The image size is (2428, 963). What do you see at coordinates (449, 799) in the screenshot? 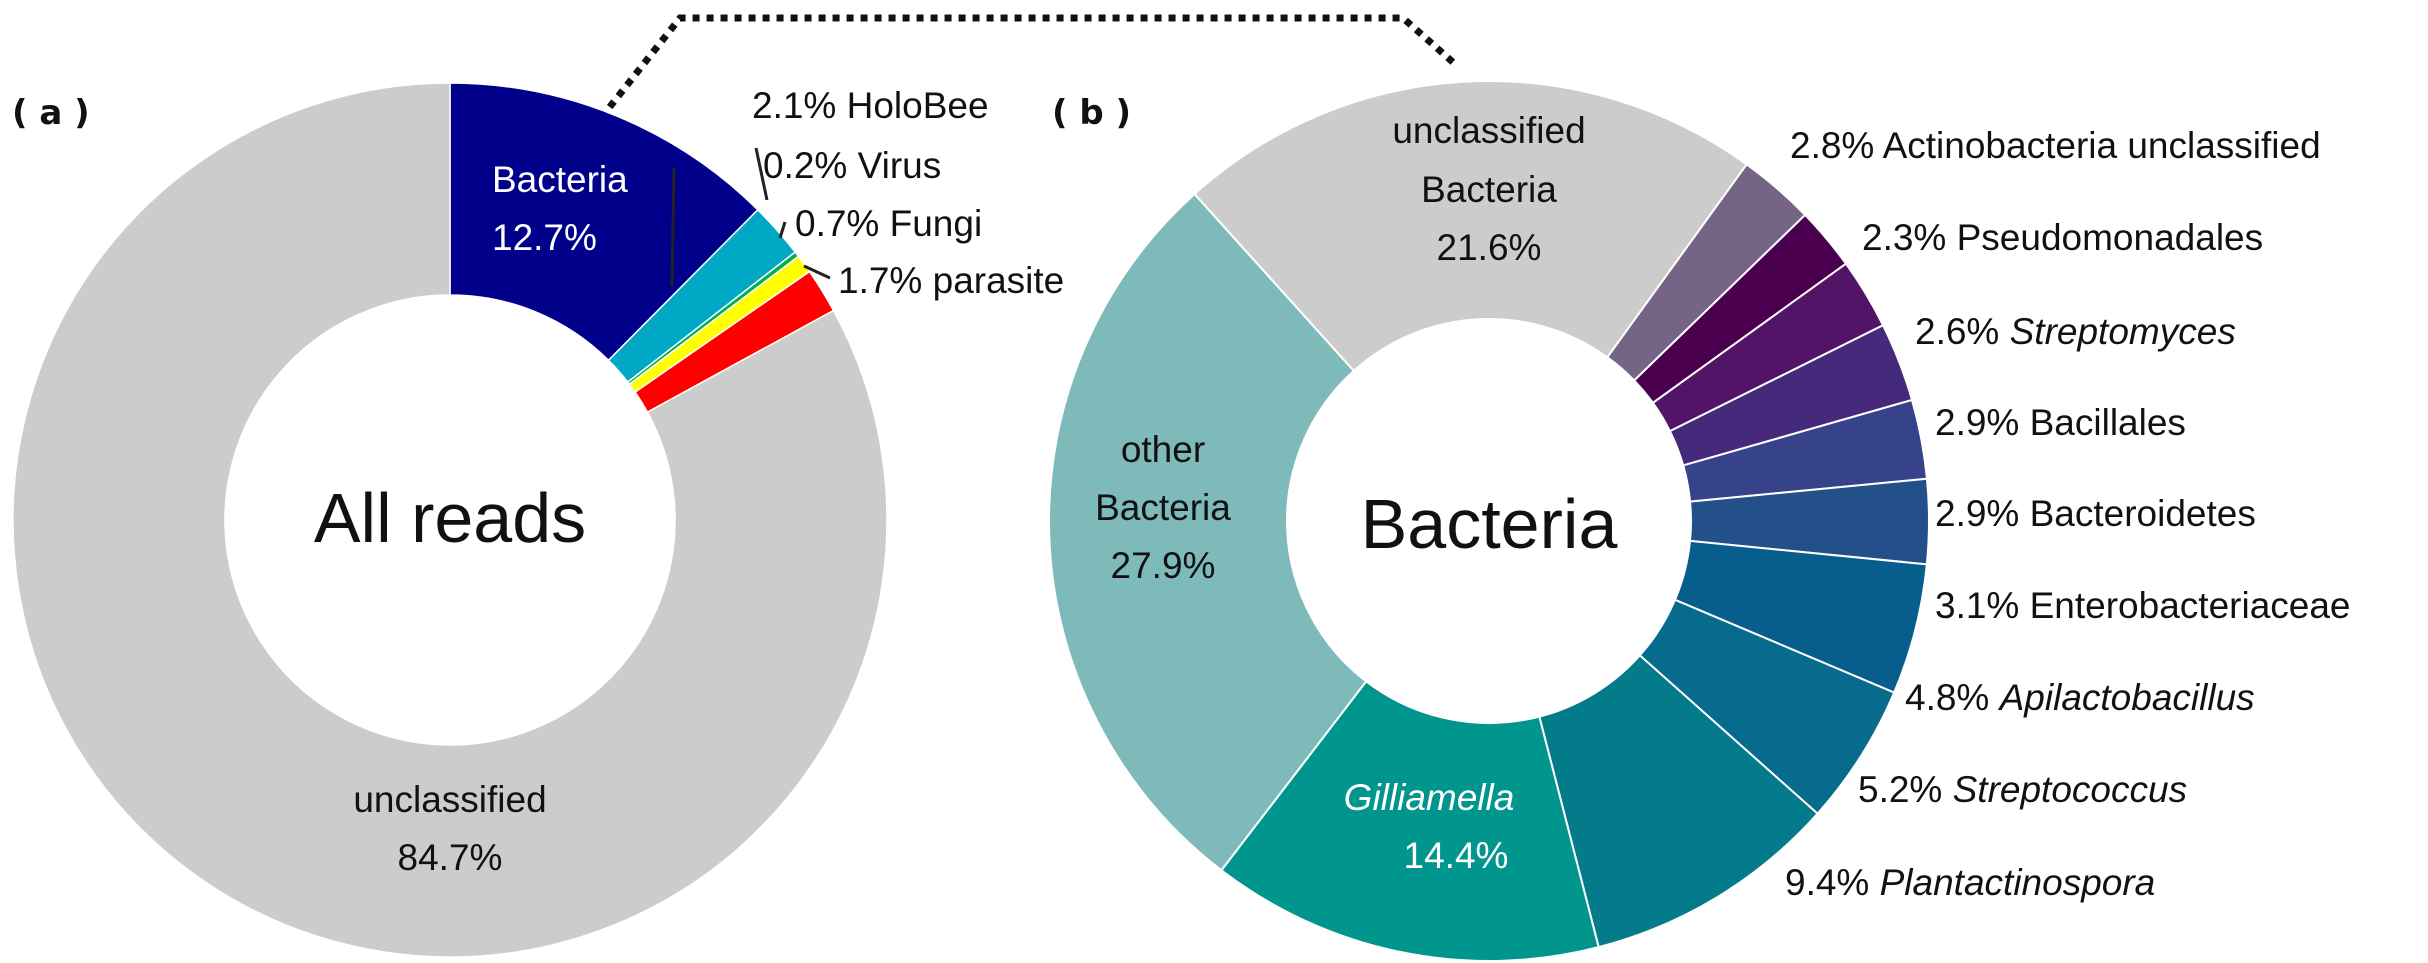
I see `unclassified-name-label: unclassified` at bounding box center [449, 799].